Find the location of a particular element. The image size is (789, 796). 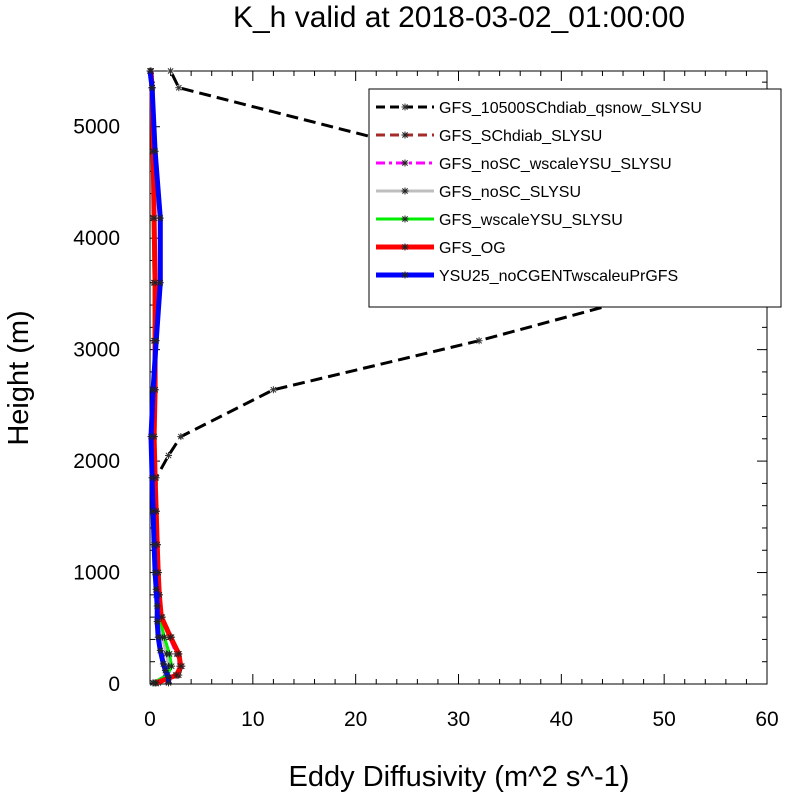

legend-item-gfs-10500schdiab-qsnow-slysu: GFS_10500SChdiab_qsnow_SLYSU is located at coordinates (539, 108).